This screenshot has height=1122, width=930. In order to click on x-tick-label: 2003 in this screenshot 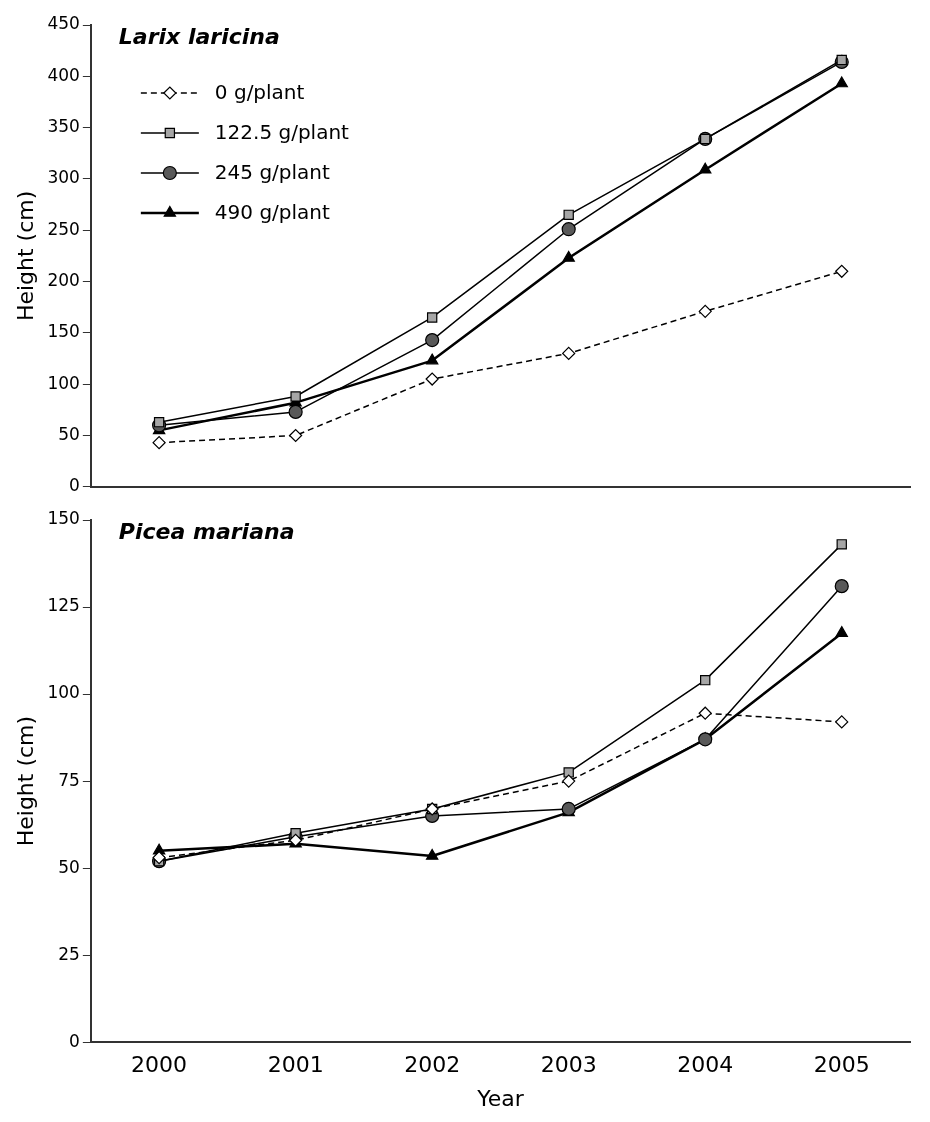, I will do `click(568, 1065)`.